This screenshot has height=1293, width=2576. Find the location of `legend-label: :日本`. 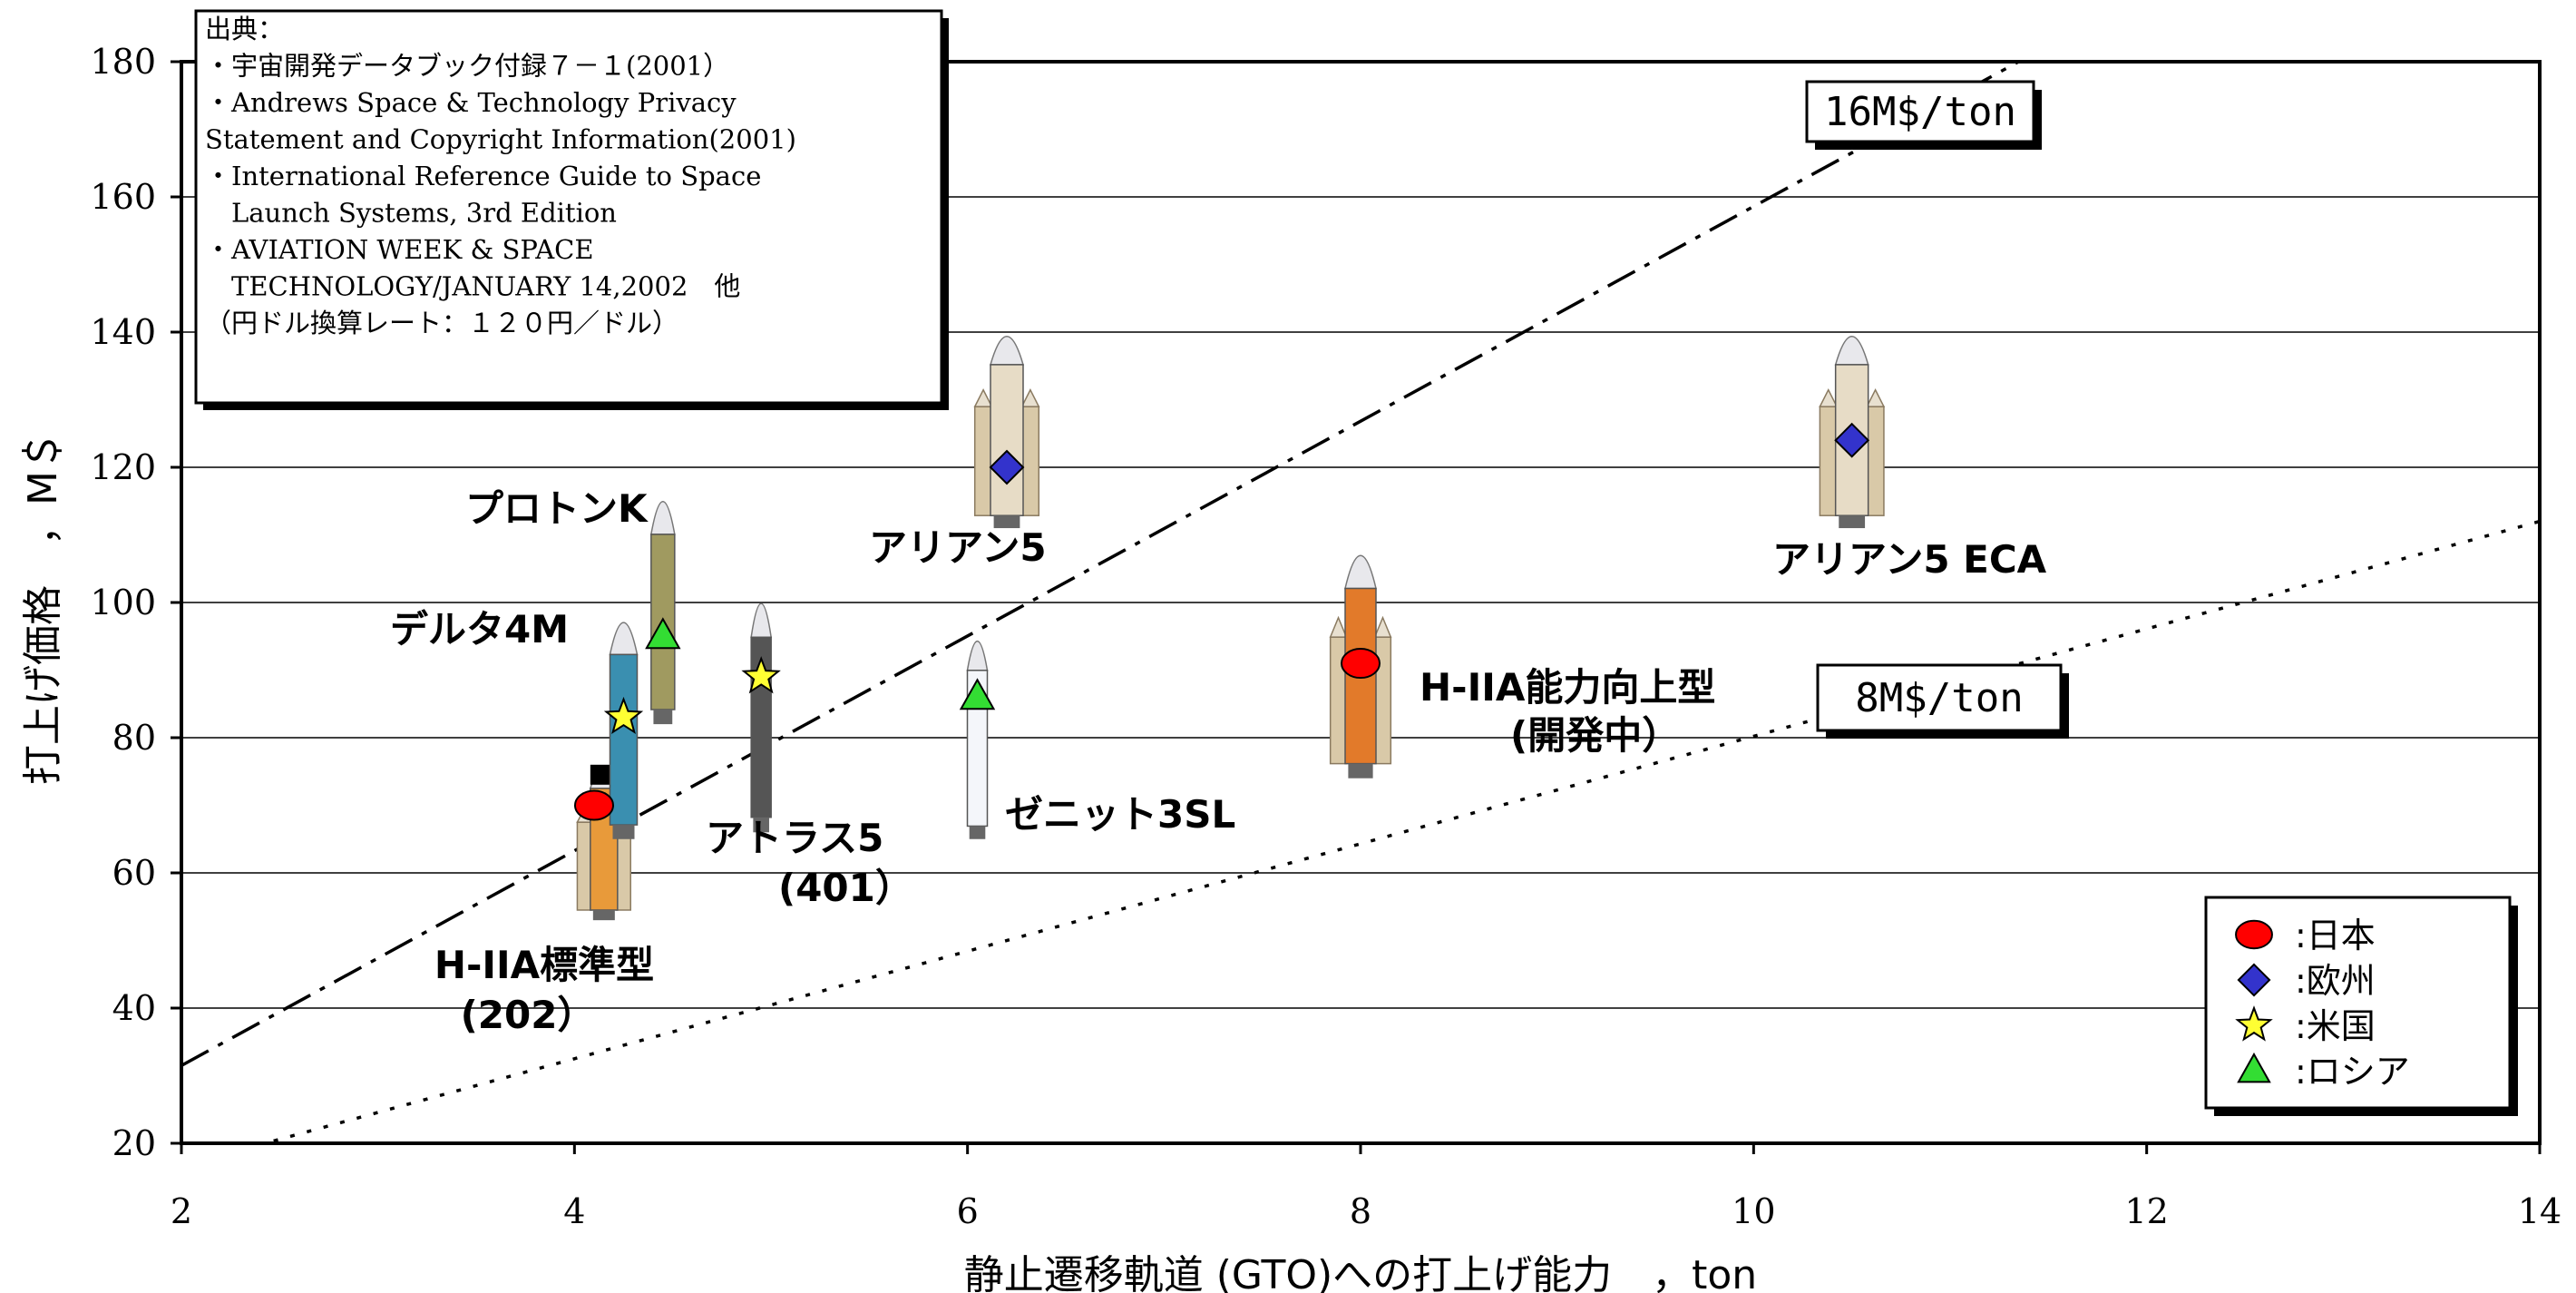

legend-label: :日本 is located at coordinates (2335, 936).